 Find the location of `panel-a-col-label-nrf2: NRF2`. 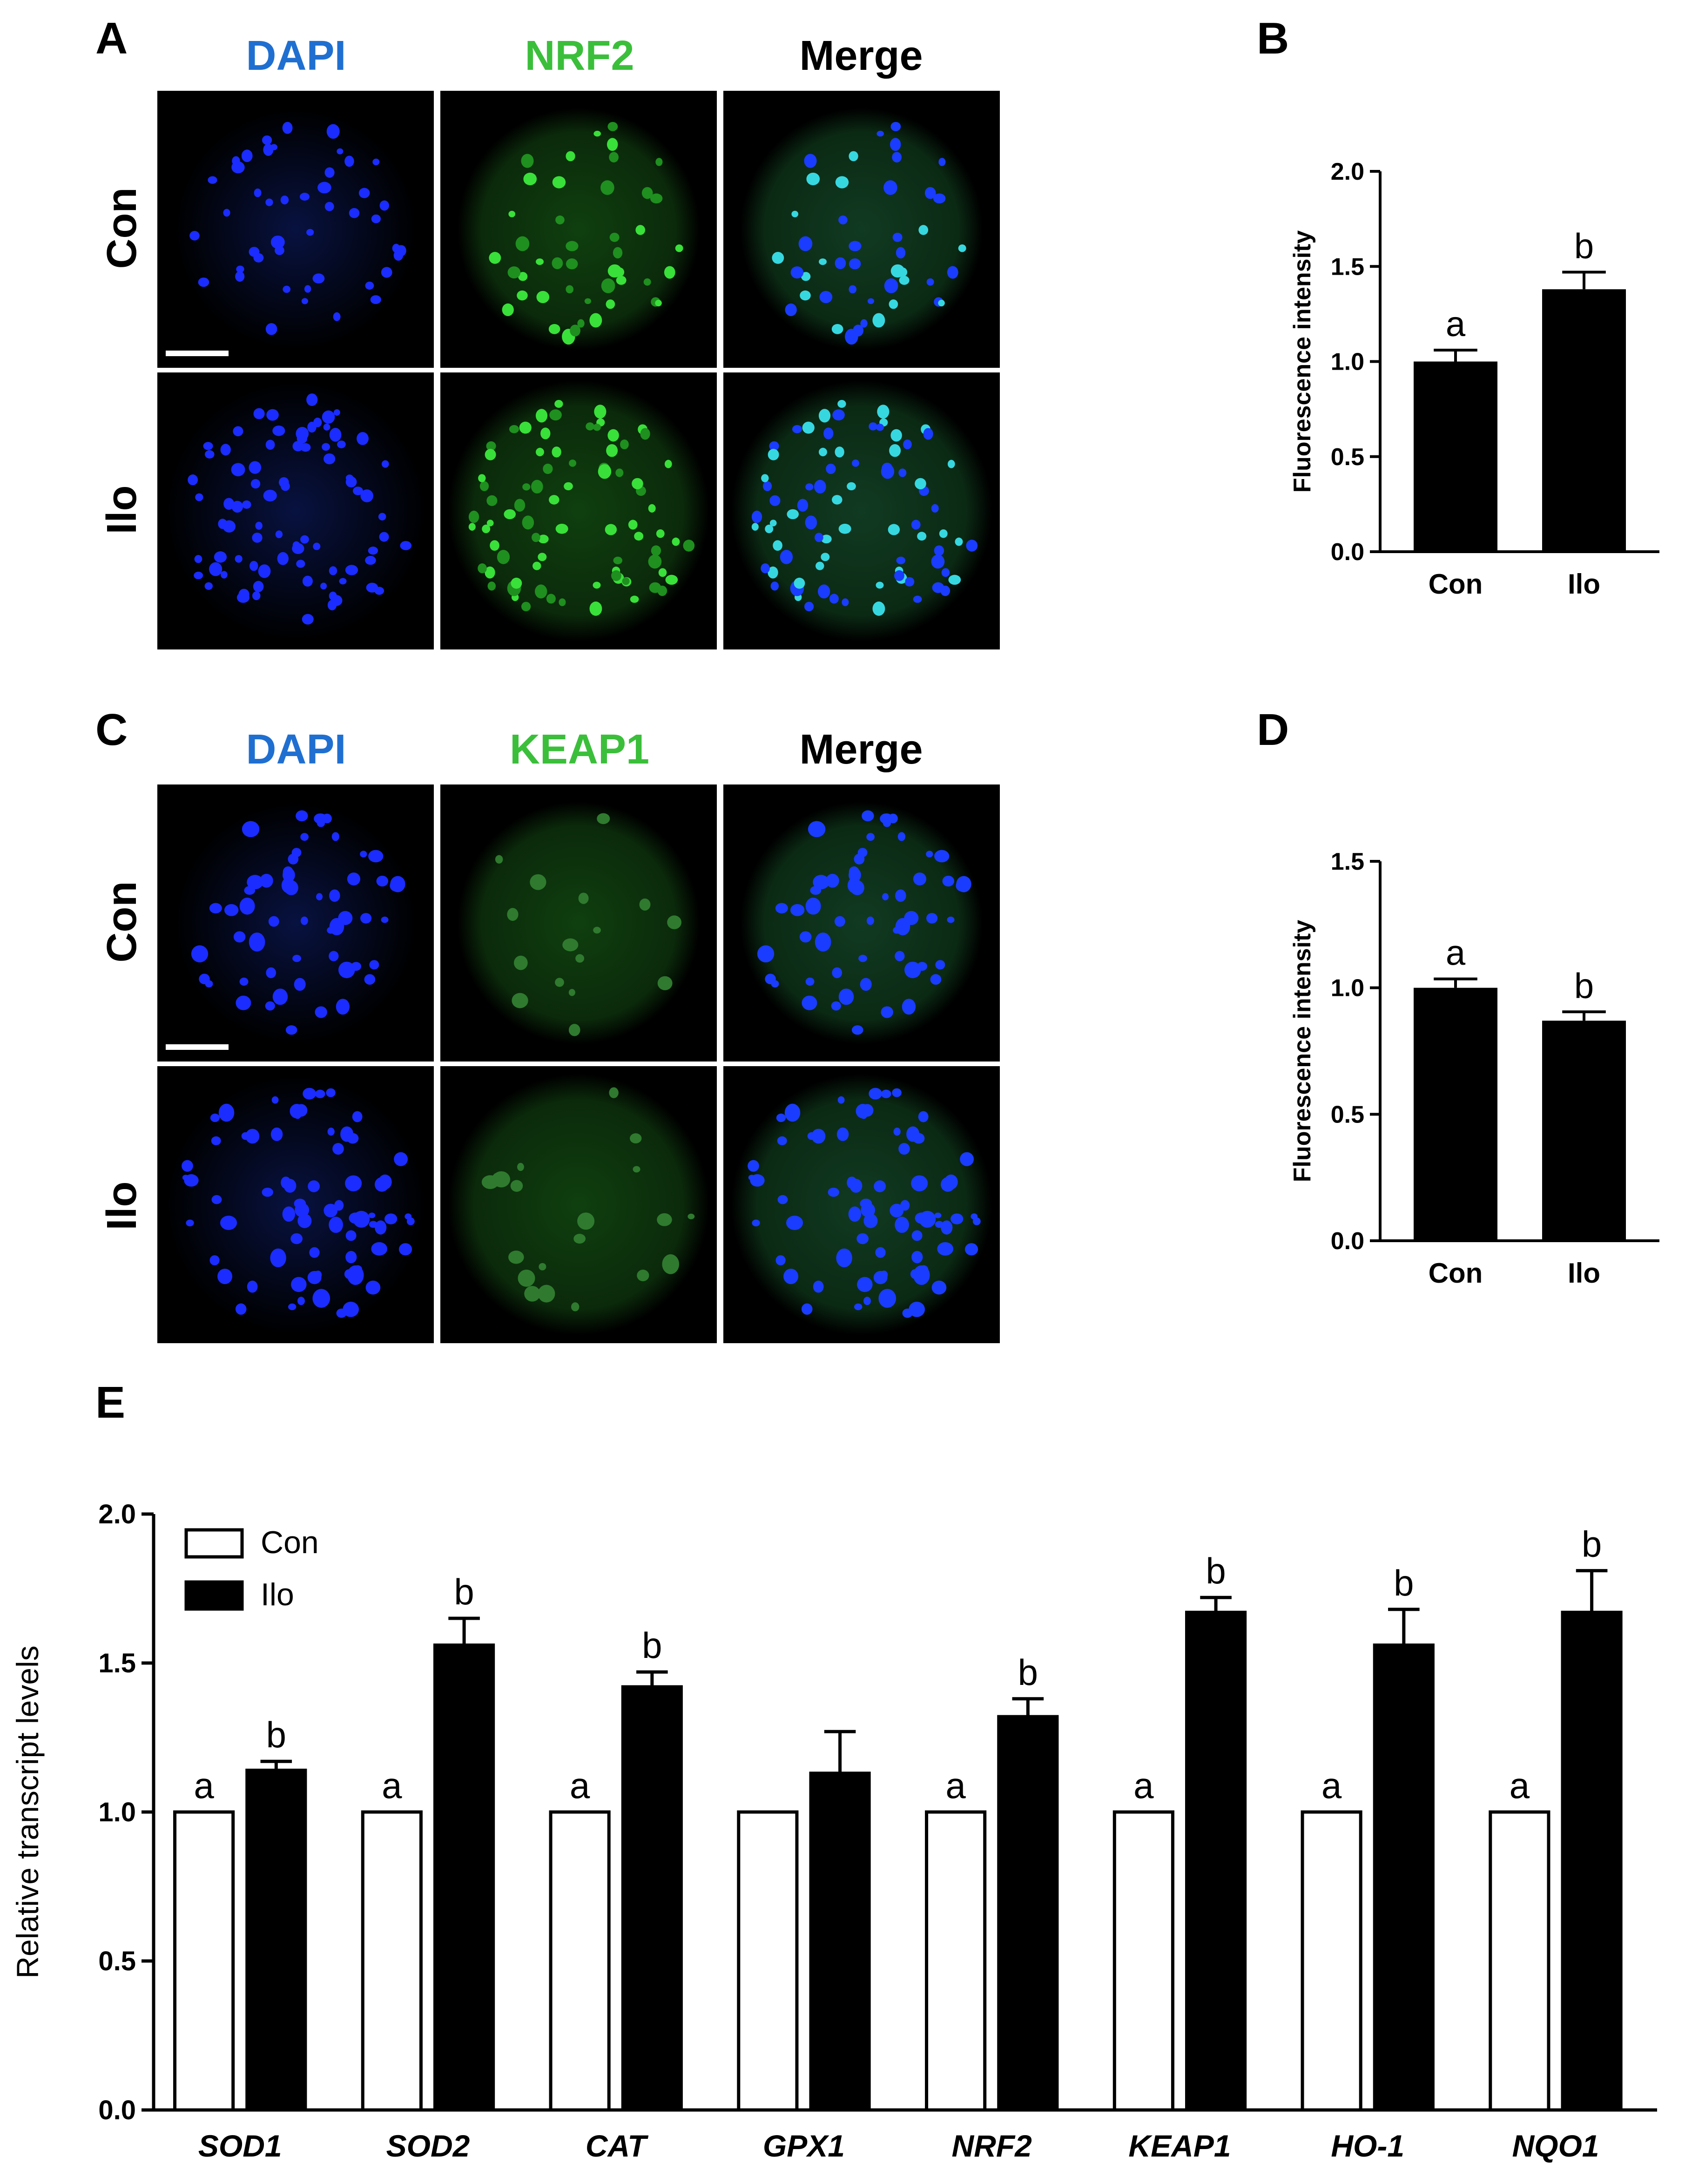

panel-a-col-label-nrf2: NRF2 is located at coordinates (579, 56).